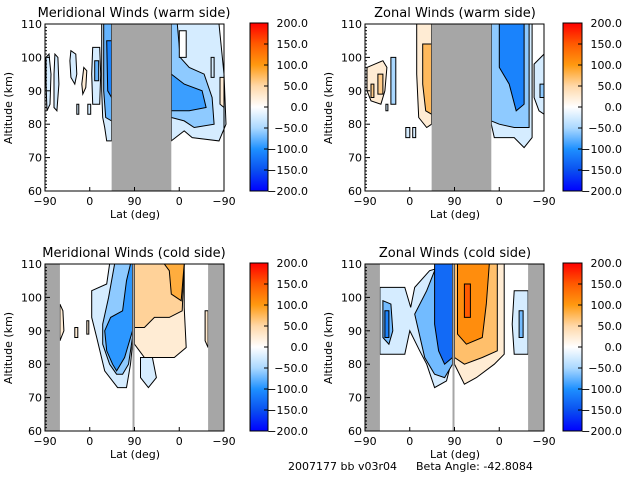  What do you see at coordinates (35, 364) in the screenshot?
I see `y-tick-label: 80` at bounding box center [35, 364].